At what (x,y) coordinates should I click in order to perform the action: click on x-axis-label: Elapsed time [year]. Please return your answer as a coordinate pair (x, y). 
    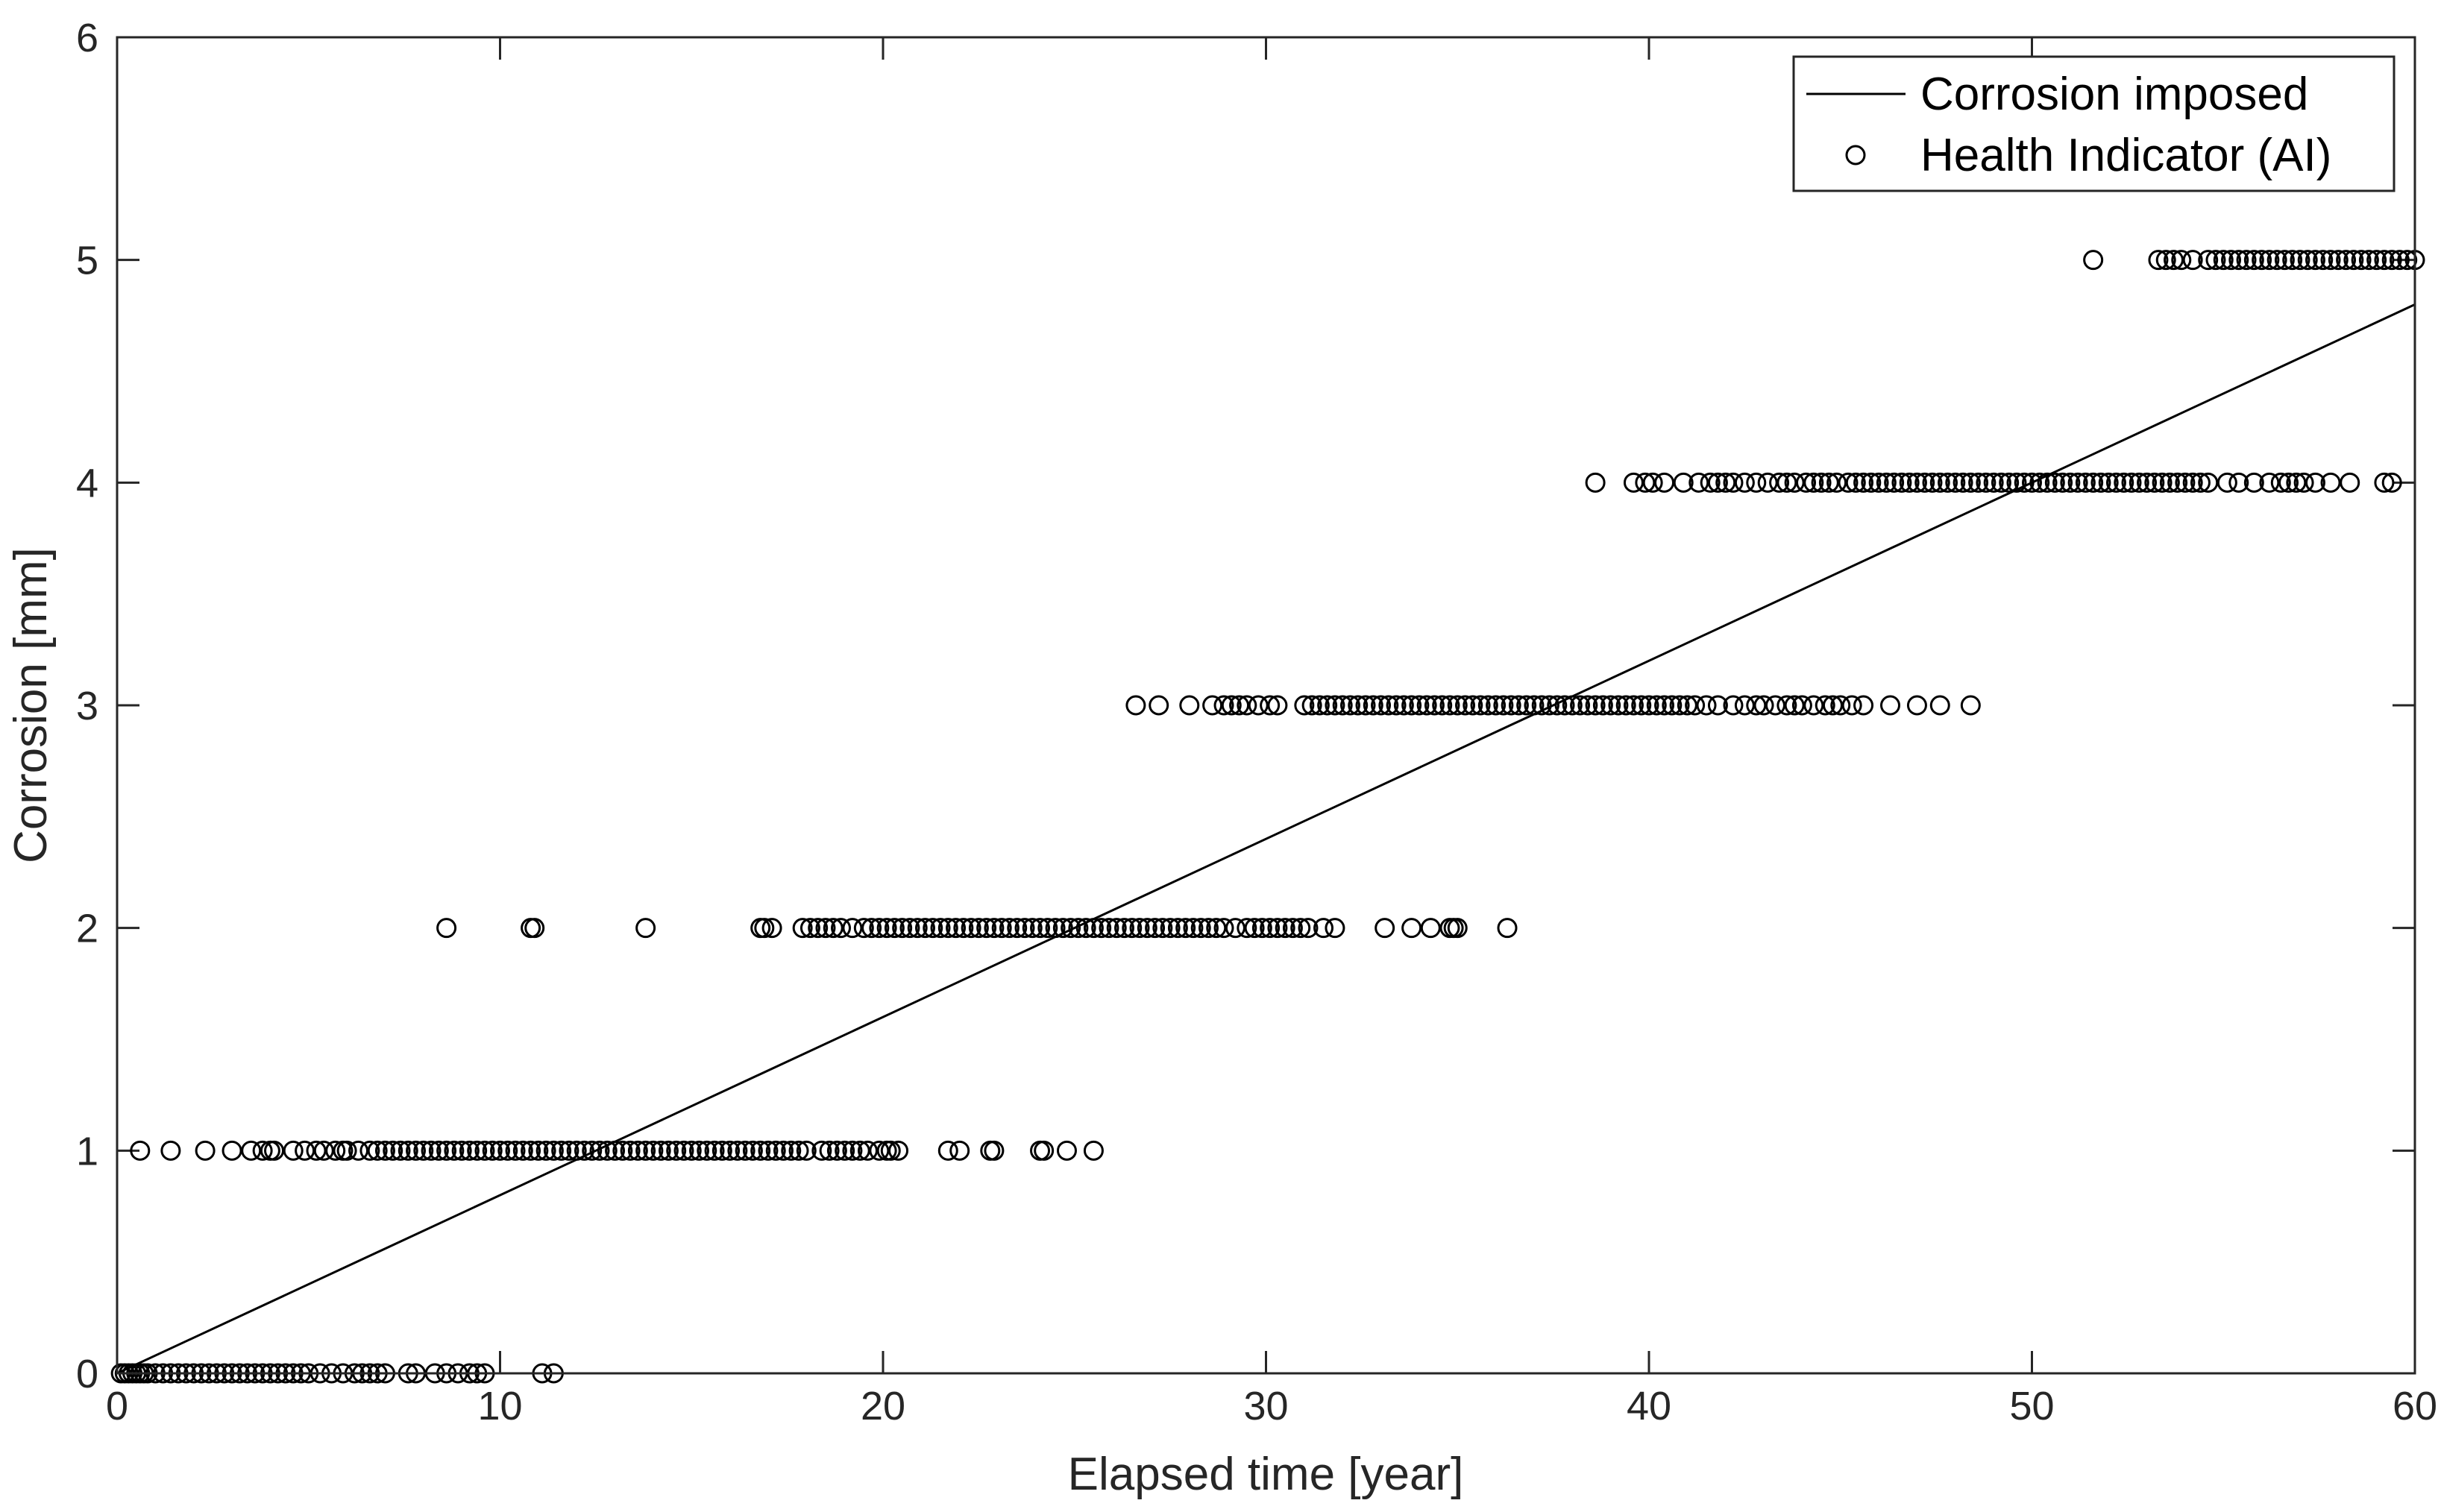
    Looking at the image, I should click on (1266, 1474).